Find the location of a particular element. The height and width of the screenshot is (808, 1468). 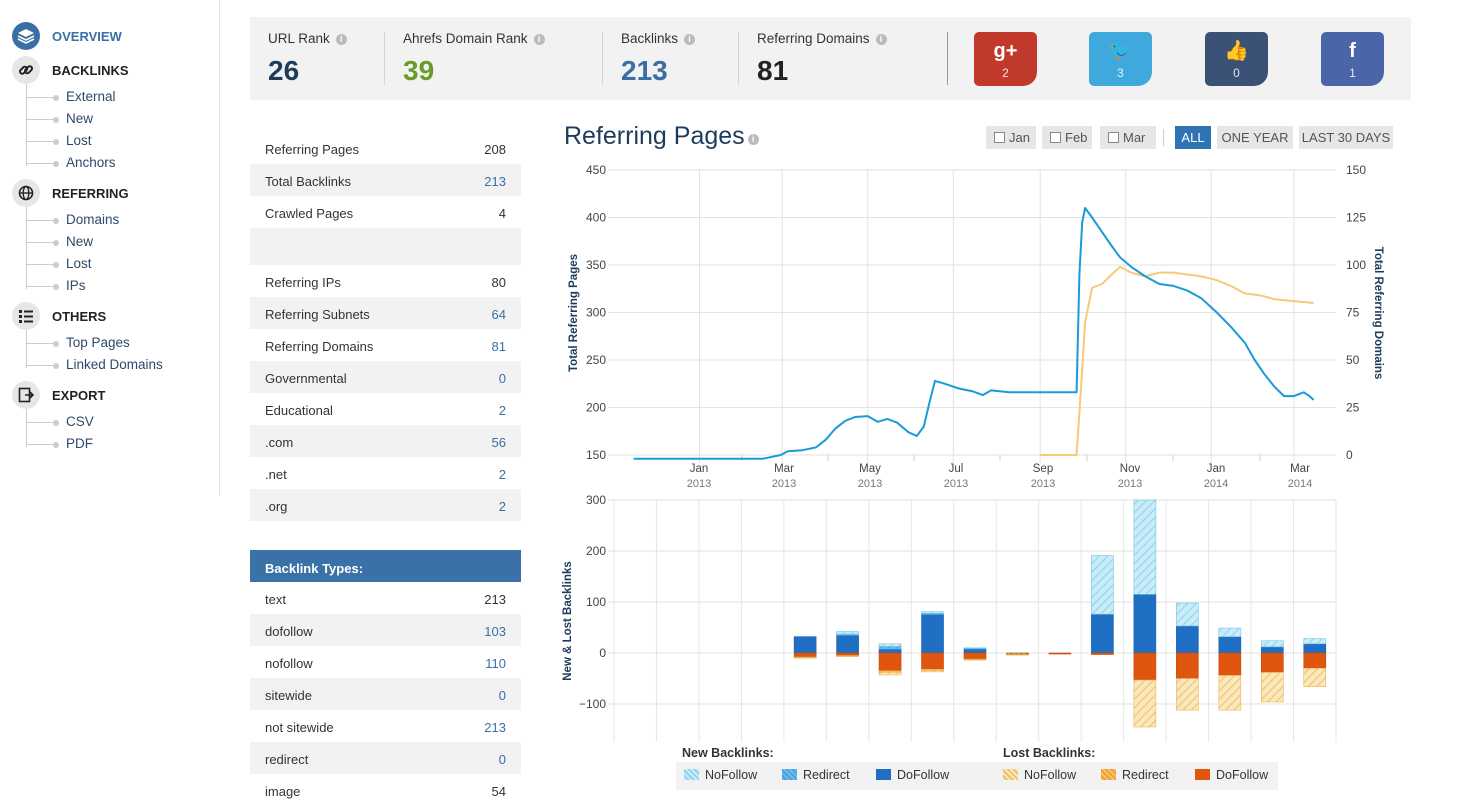

sidebar-item-domains: Domains is located at coordinates (72, 219).